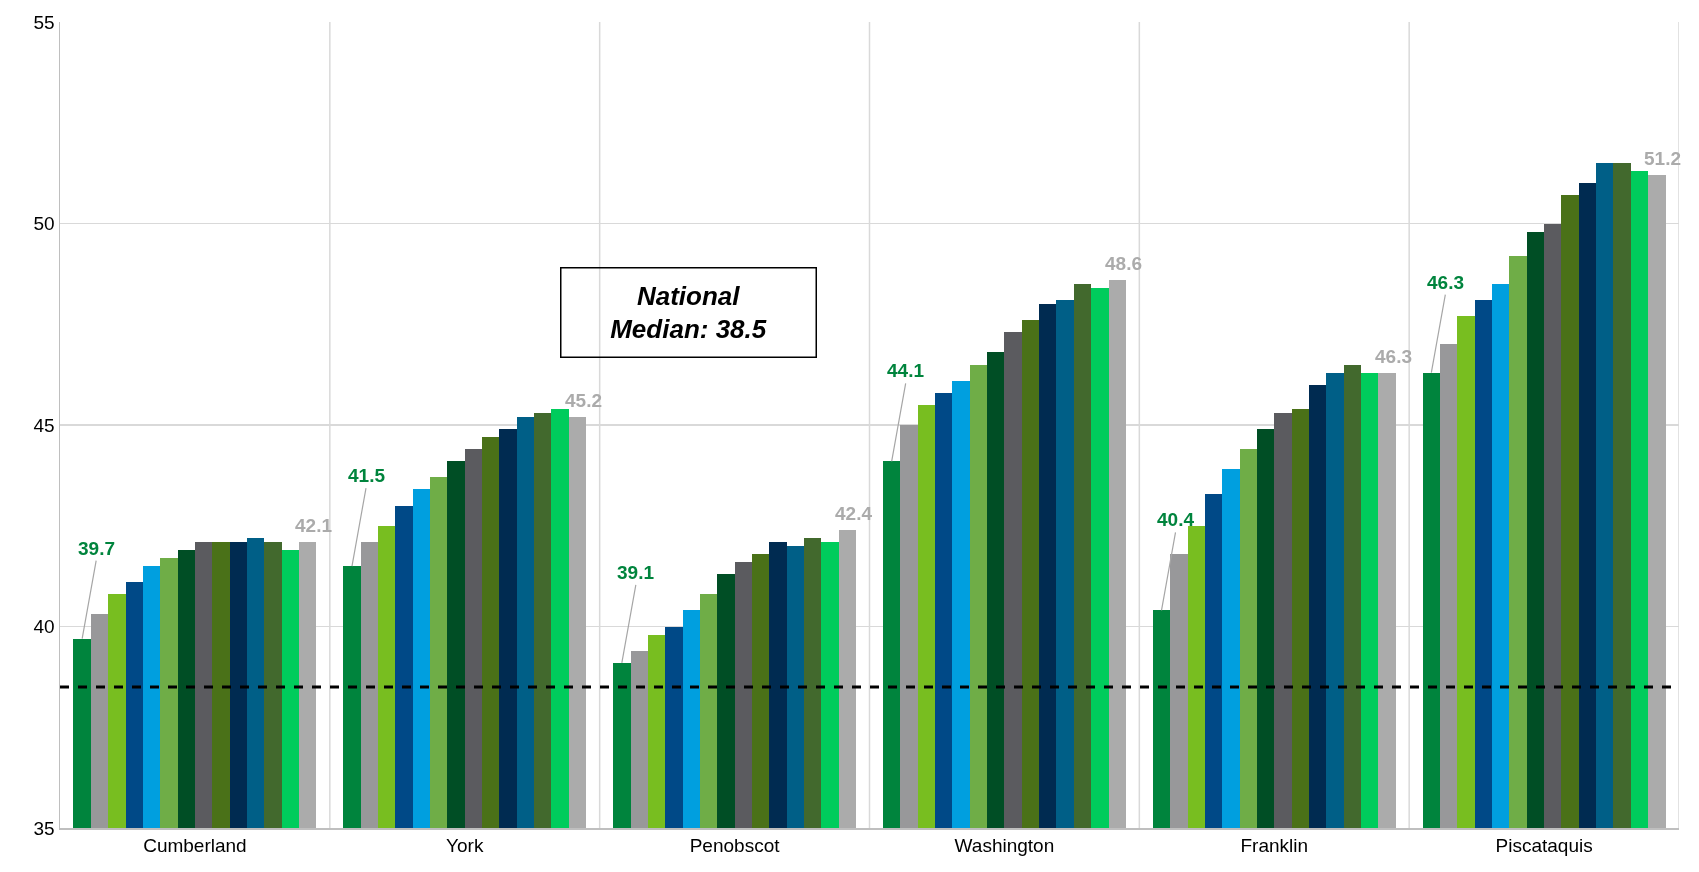  What do you see at coordinates (44, 22) in the screenshot?
I see `y-tick-label: 55` at bounding box center [44, 22].